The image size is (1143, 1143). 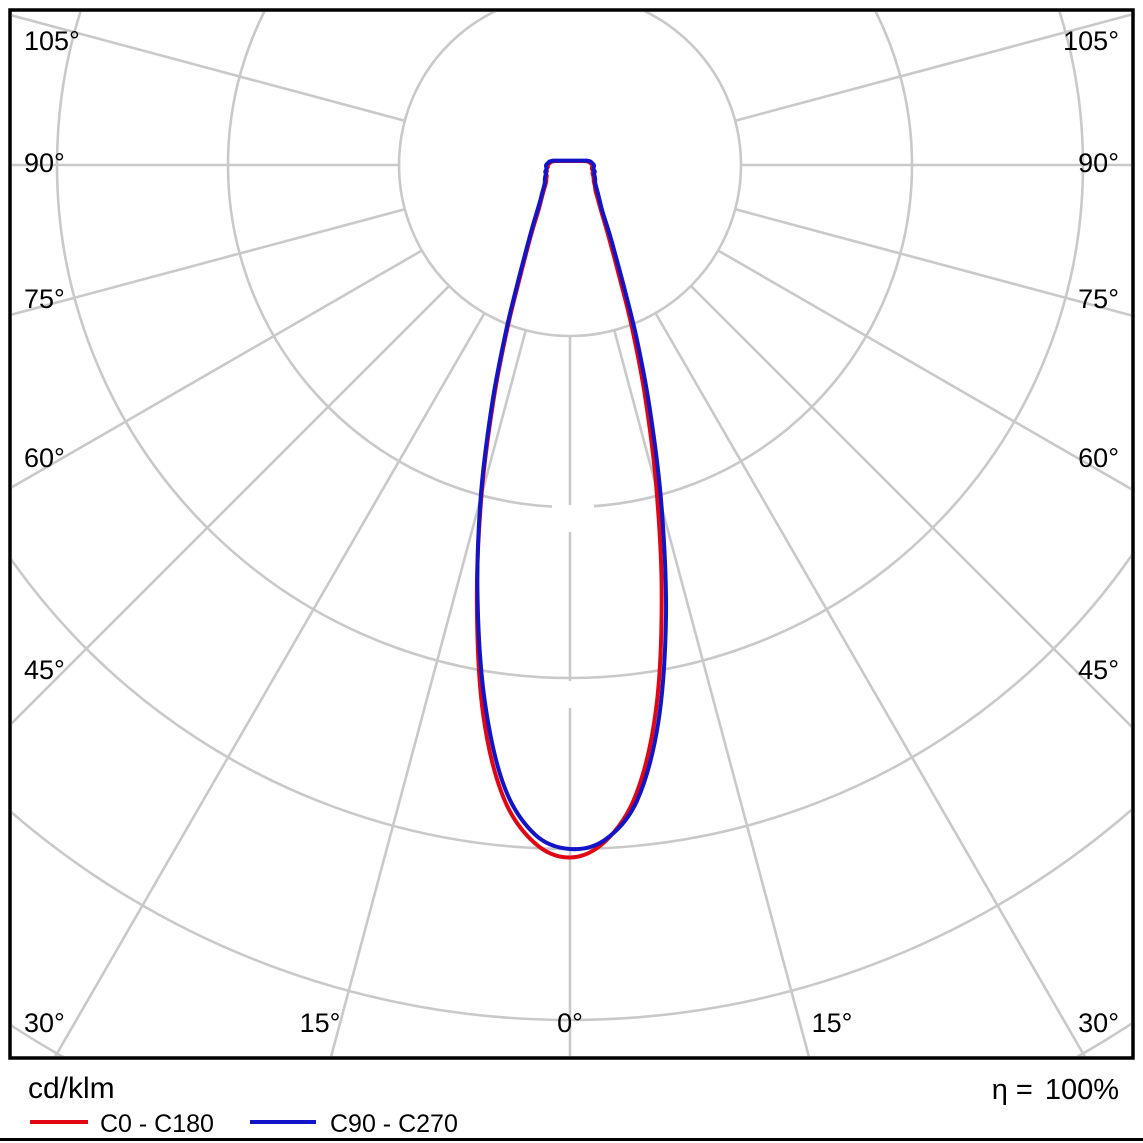 I want to click on intensity-curve-c90-c270, so click(x=572, y=505).